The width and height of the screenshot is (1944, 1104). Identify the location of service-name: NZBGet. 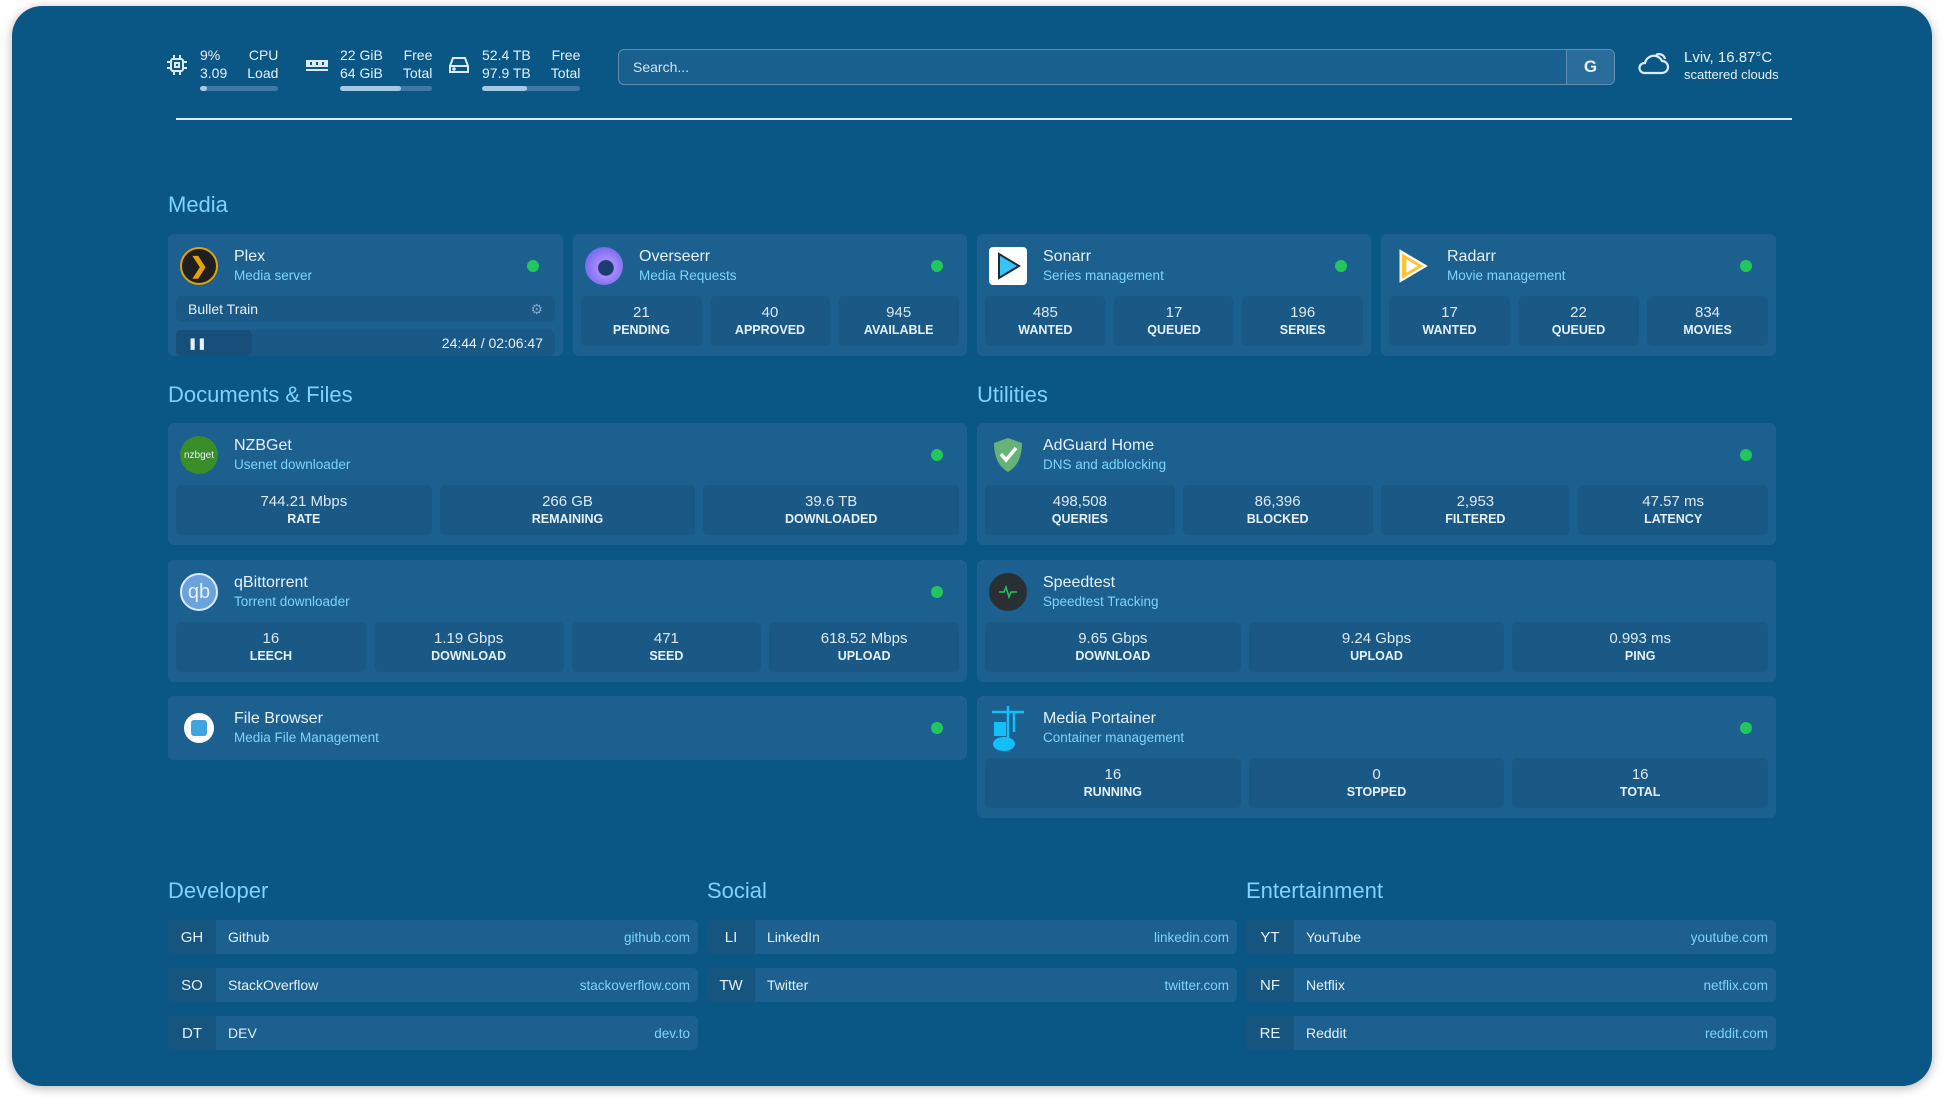
(263, 445).